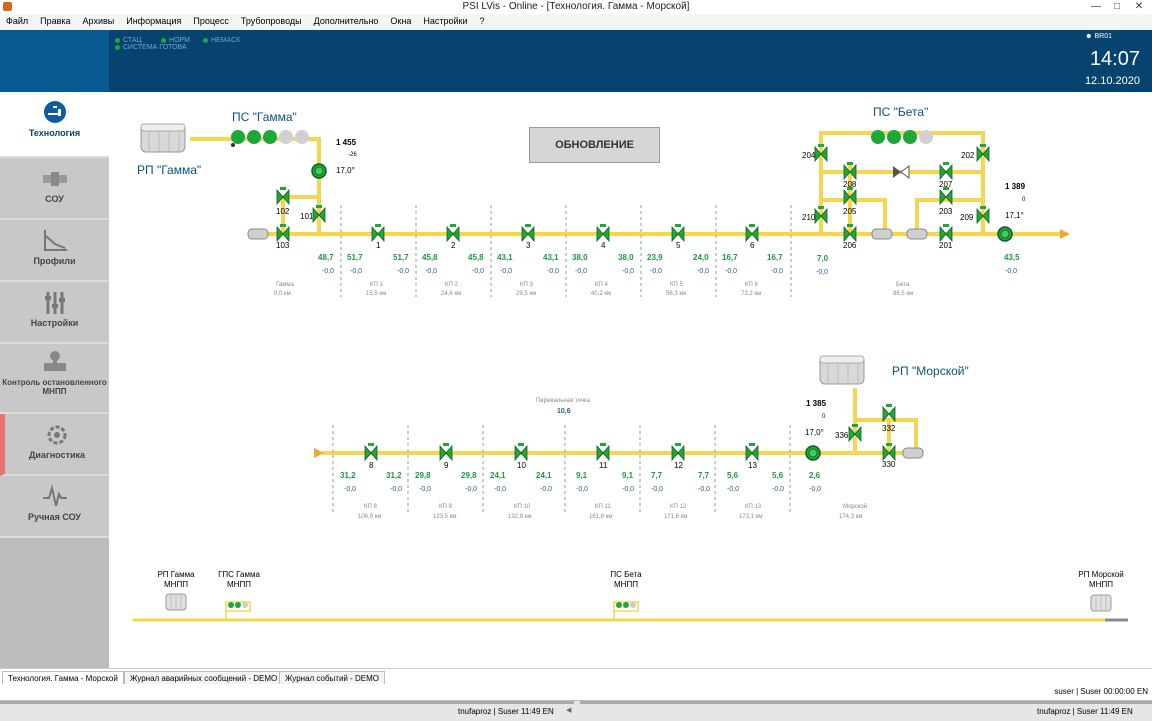 Image resolution: width=1152 pixels, height=721 pixels. What do you see at coordinates (57, 435) in the screenshot?
I see `gear-icon` at bounding box center [57, 435].